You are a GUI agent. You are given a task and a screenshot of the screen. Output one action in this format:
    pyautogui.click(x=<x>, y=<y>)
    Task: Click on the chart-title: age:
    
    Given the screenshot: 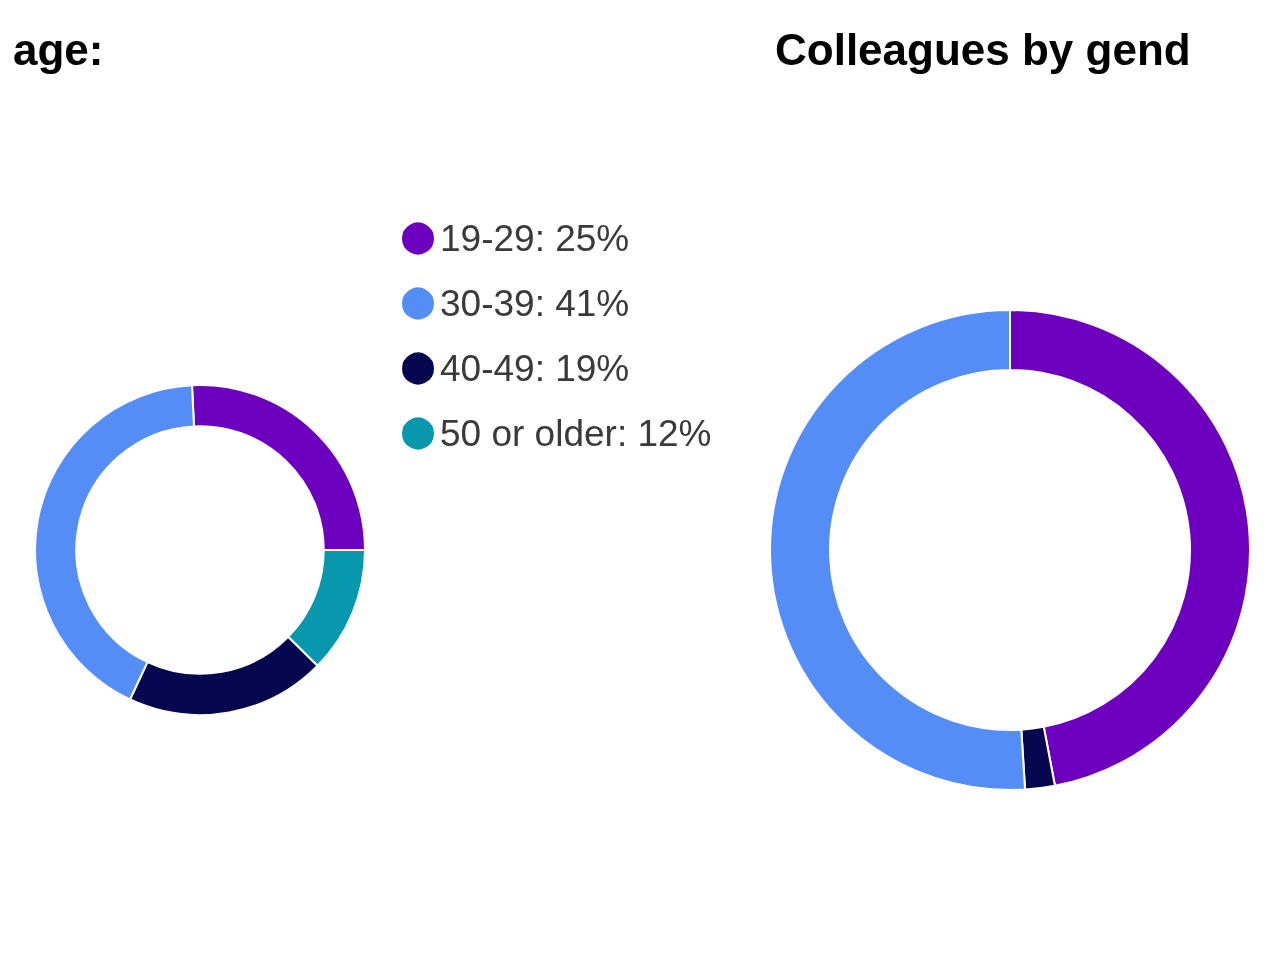 What is the action you would take?
    pyautogui.click(x=58, y=49)
    